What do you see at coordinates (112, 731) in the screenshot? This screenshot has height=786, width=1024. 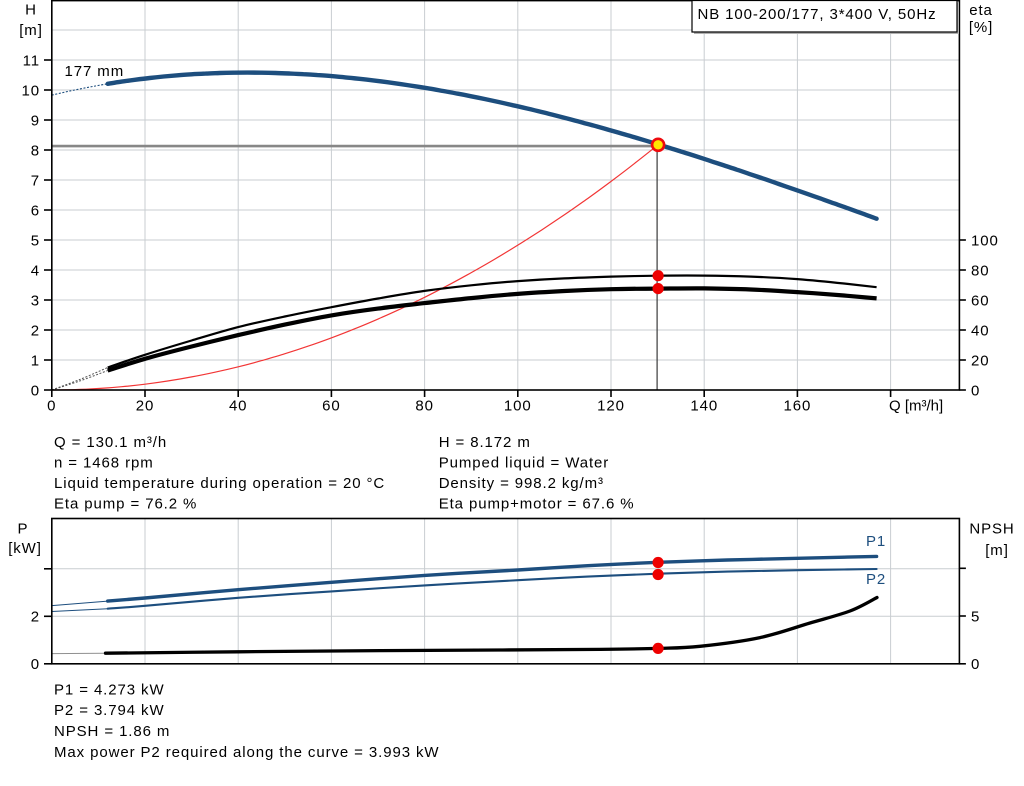 I see `svg-text: NPSH = 1.86 m` at bounding box center [112, 731].